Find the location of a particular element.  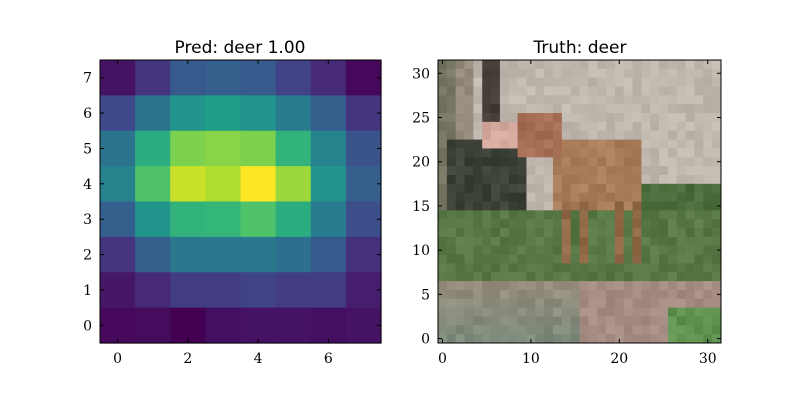

y-tick-label: 7 is located at coordinates (87, 79).